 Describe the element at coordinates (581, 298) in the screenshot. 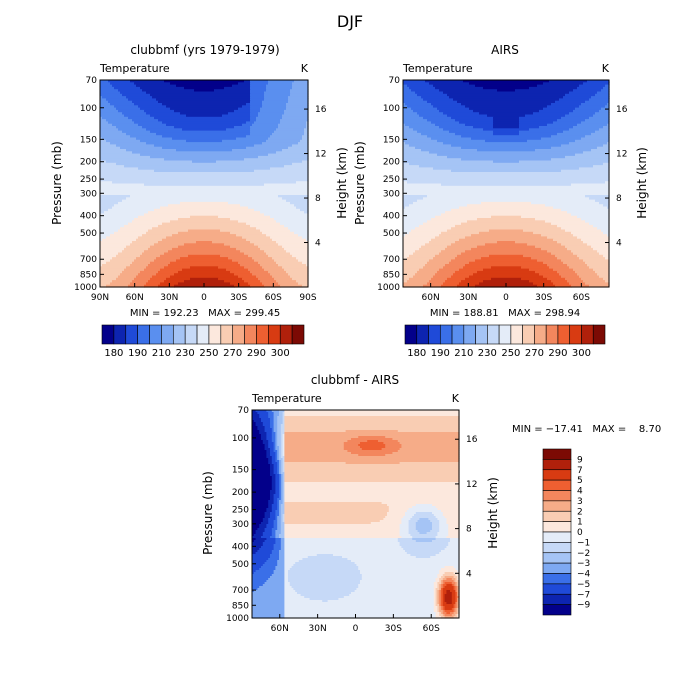

I see `x-tick-label: 60S` at that location.